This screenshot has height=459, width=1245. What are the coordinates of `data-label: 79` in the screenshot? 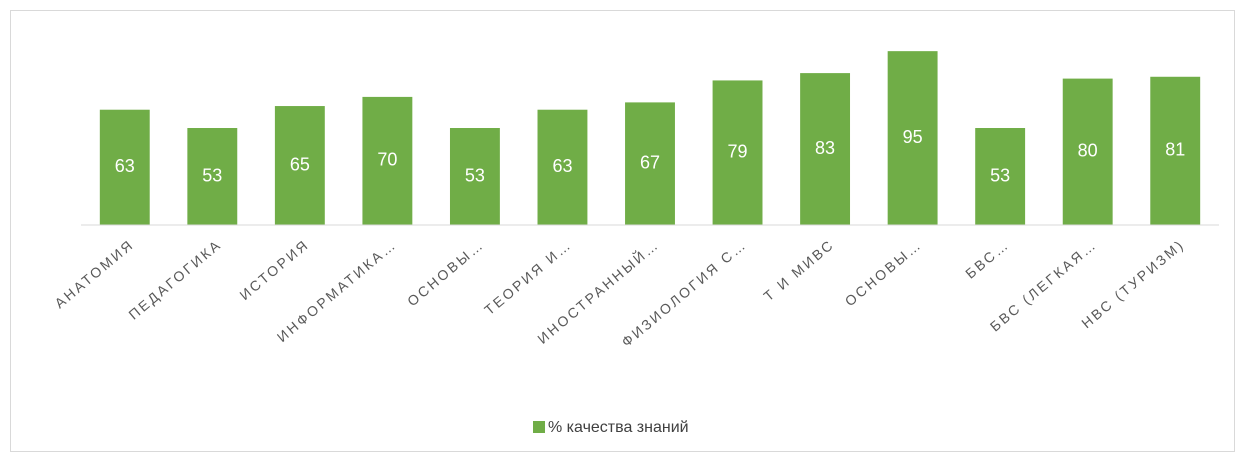 It's located at (738, 151).